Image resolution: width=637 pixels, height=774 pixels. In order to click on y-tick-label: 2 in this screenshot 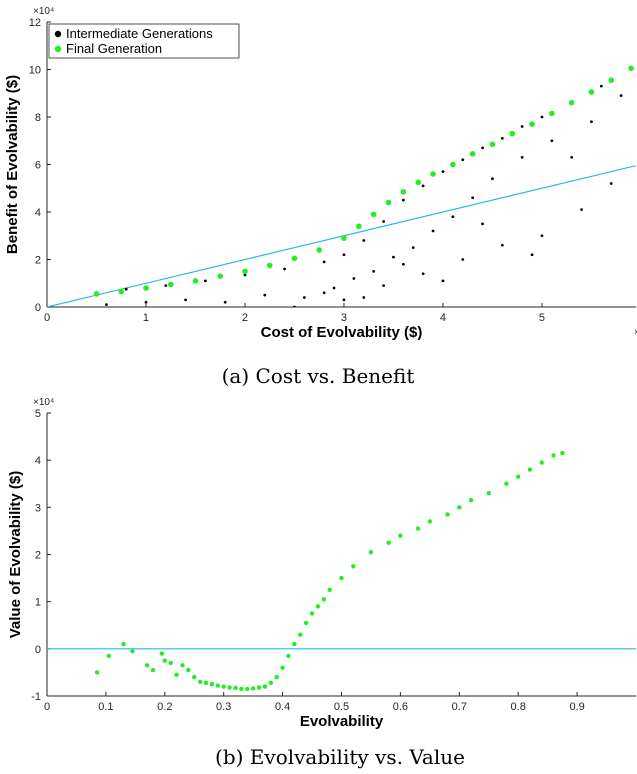, I will do `click(38, 556)`.